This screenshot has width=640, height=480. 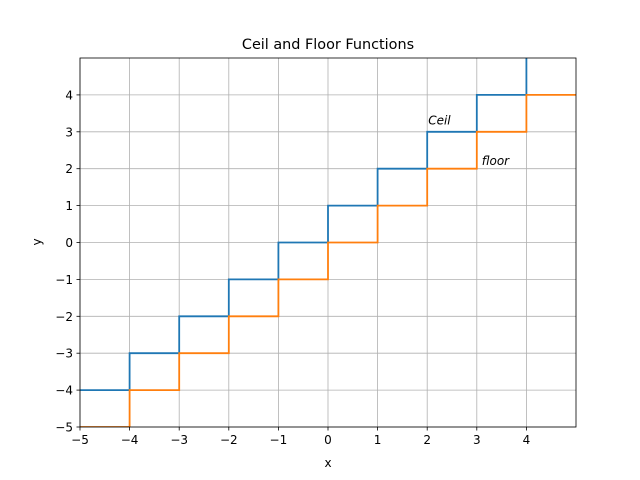 What do you see at coordinates (130, 440) in the screenshot?
I see `x-tick-label: −4` at bounding box center [130, 440].